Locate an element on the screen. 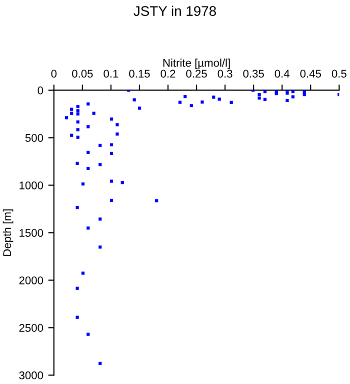  y-tick-label: 2500 is located at coordinates (31, 328).